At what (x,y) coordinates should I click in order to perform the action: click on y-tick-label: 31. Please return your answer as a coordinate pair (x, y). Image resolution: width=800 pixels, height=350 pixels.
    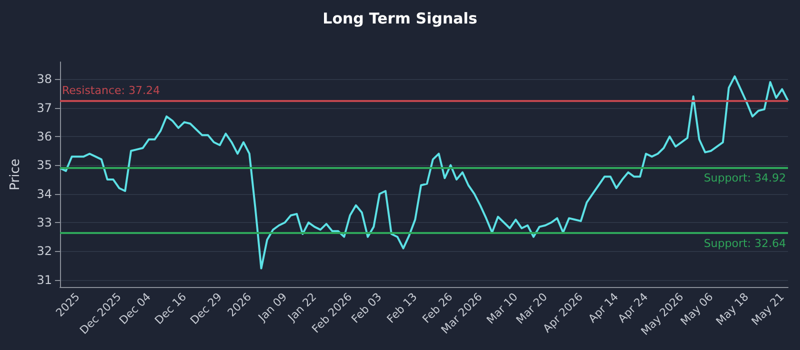
    Looking at the image, I should click on (44, 279).